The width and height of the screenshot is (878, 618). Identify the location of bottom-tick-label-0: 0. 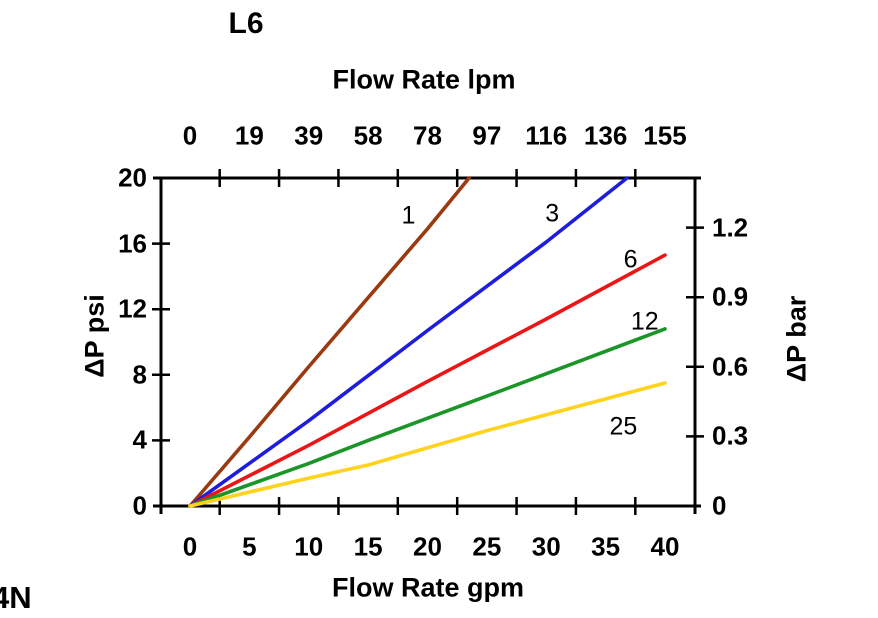
(190, 546).